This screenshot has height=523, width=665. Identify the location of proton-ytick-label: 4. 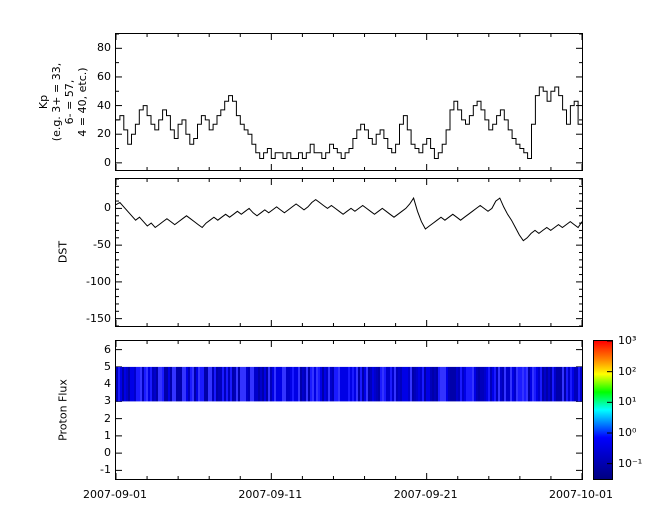
(107, 384).